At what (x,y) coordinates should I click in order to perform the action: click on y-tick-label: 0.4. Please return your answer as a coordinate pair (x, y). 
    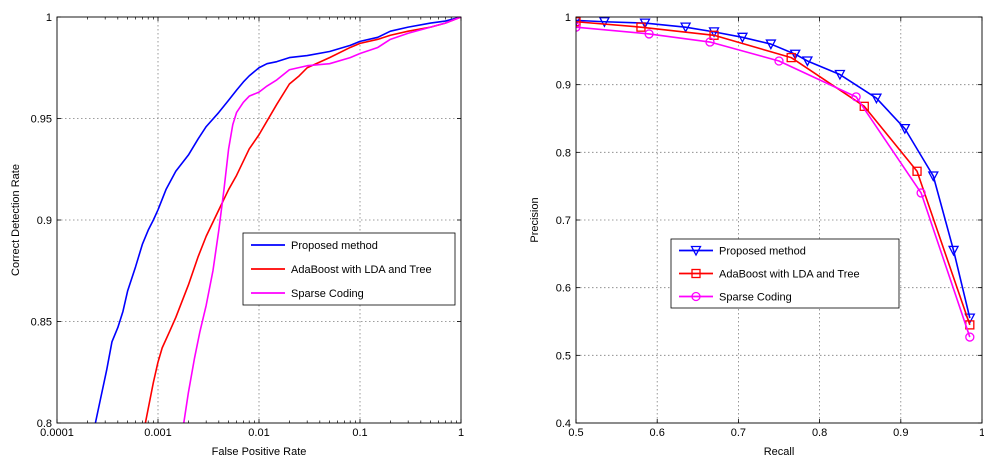
    Looking at the image, I should click on (563, 424).